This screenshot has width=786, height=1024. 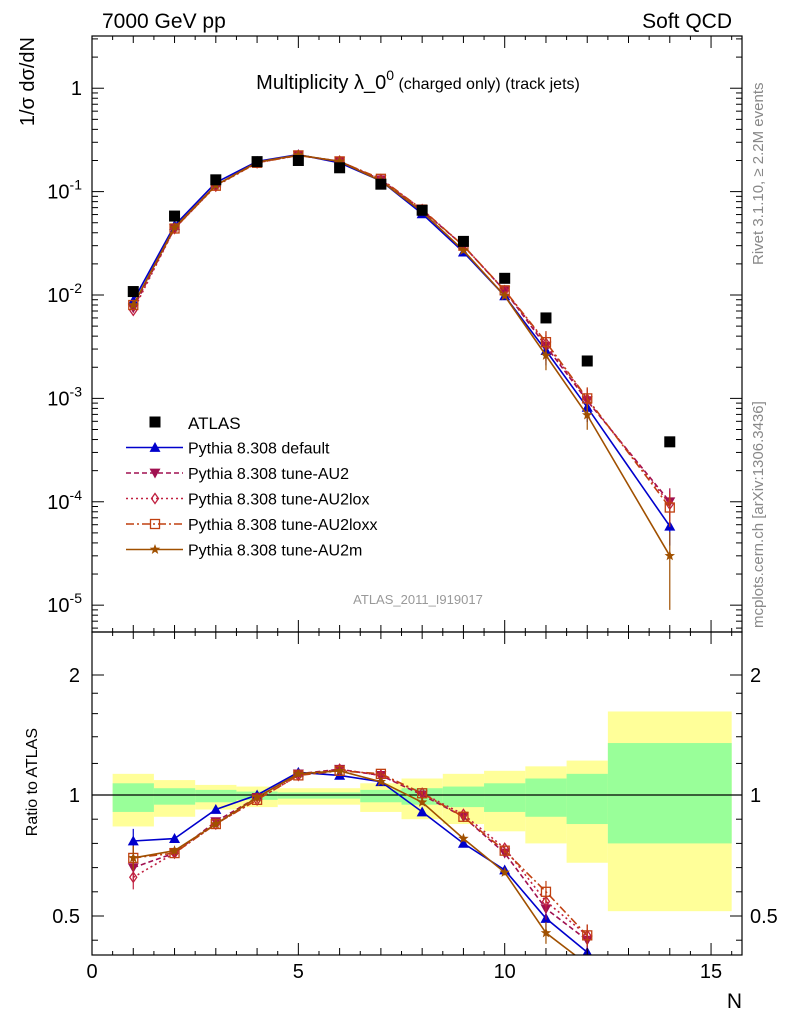 I want to click on y-tick-label: 10⁻⁴, so click(x=64, y=500).